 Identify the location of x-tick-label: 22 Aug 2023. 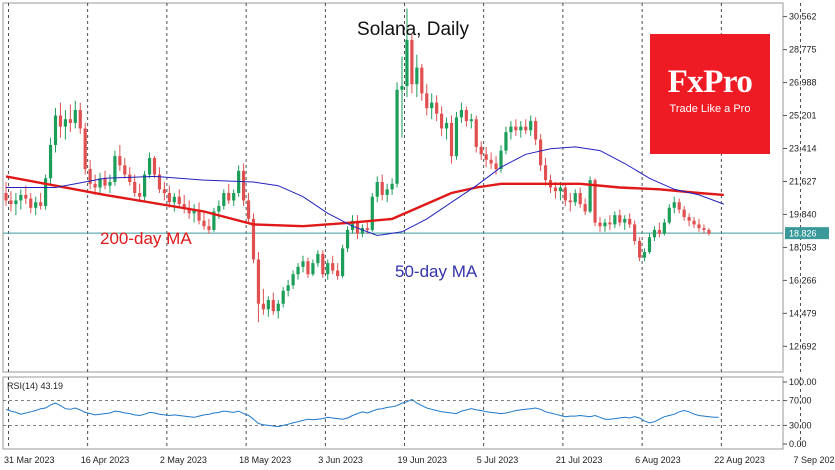
(739, 460).